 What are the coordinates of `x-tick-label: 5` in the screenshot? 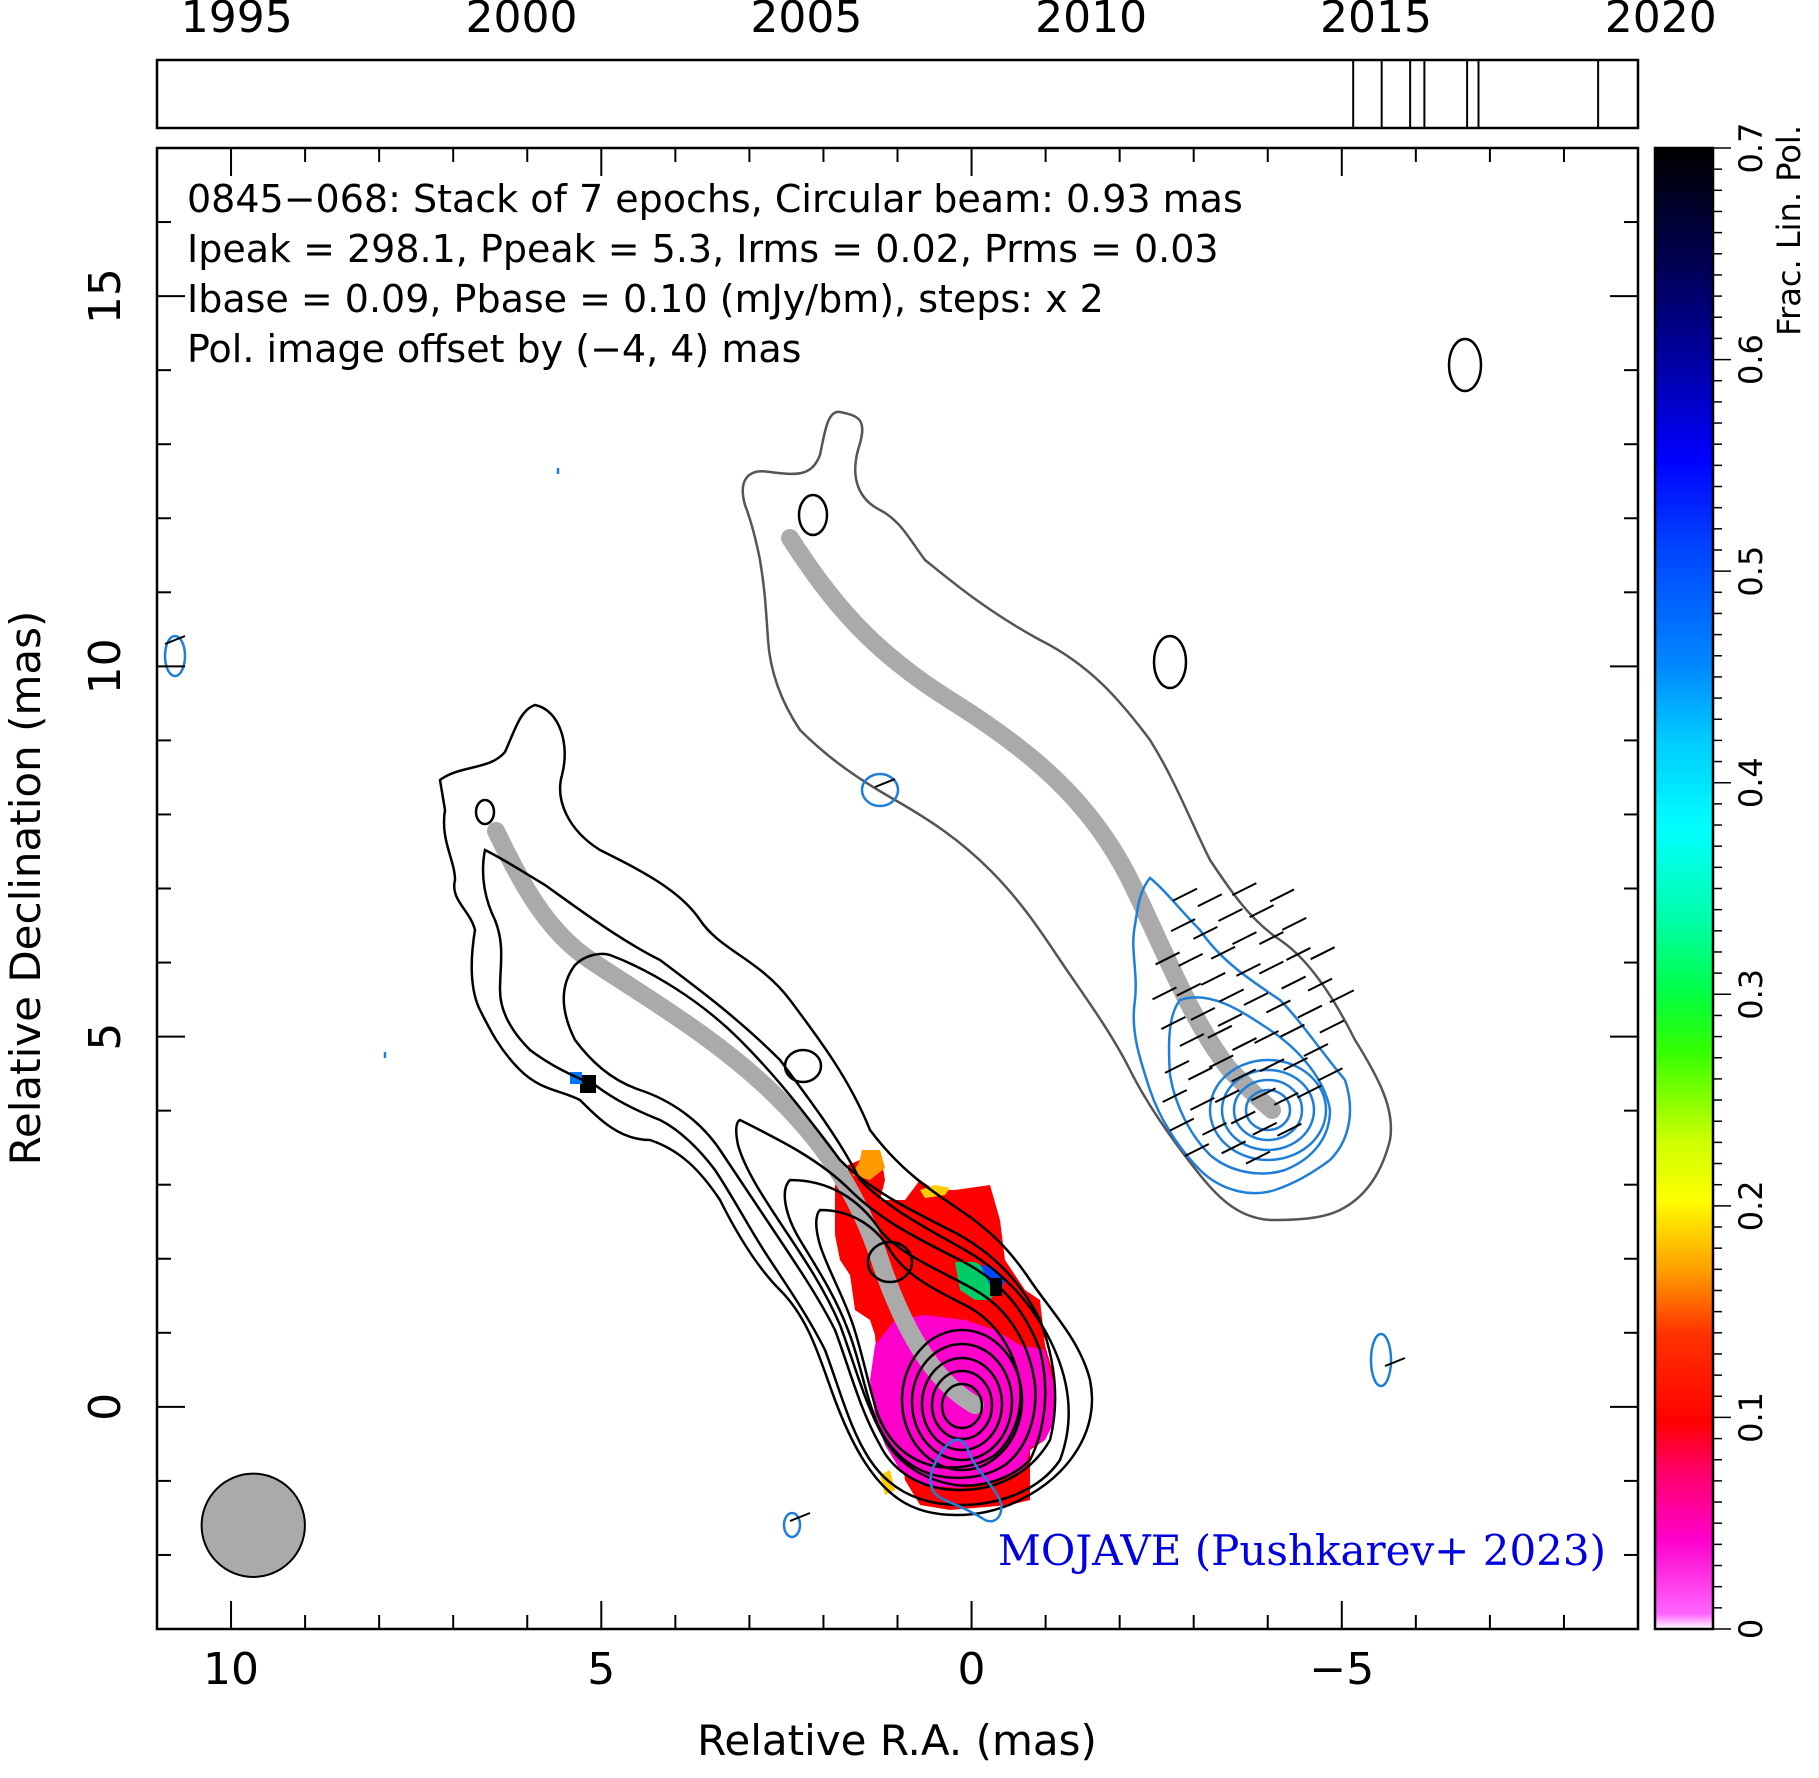 It's located at (601, 1669).